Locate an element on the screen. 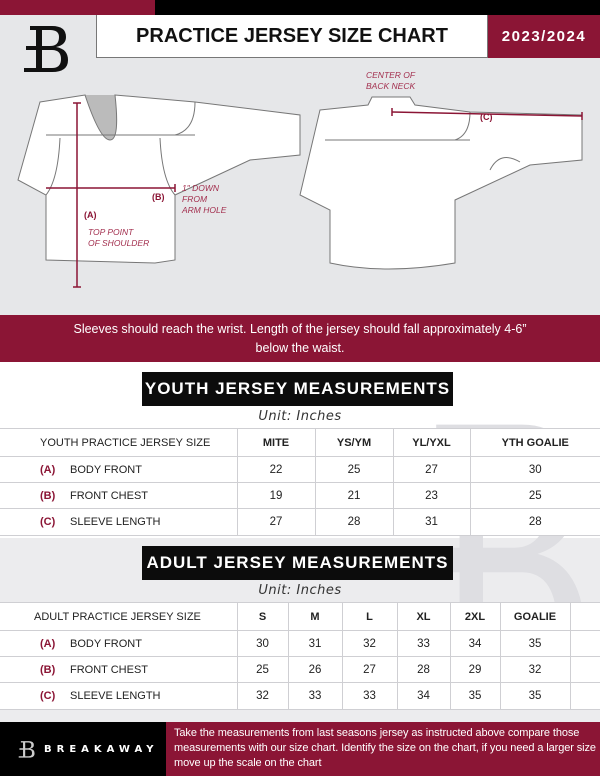 The image size is (600, 776). label-c: (C) is located at coordinates (486, 117).